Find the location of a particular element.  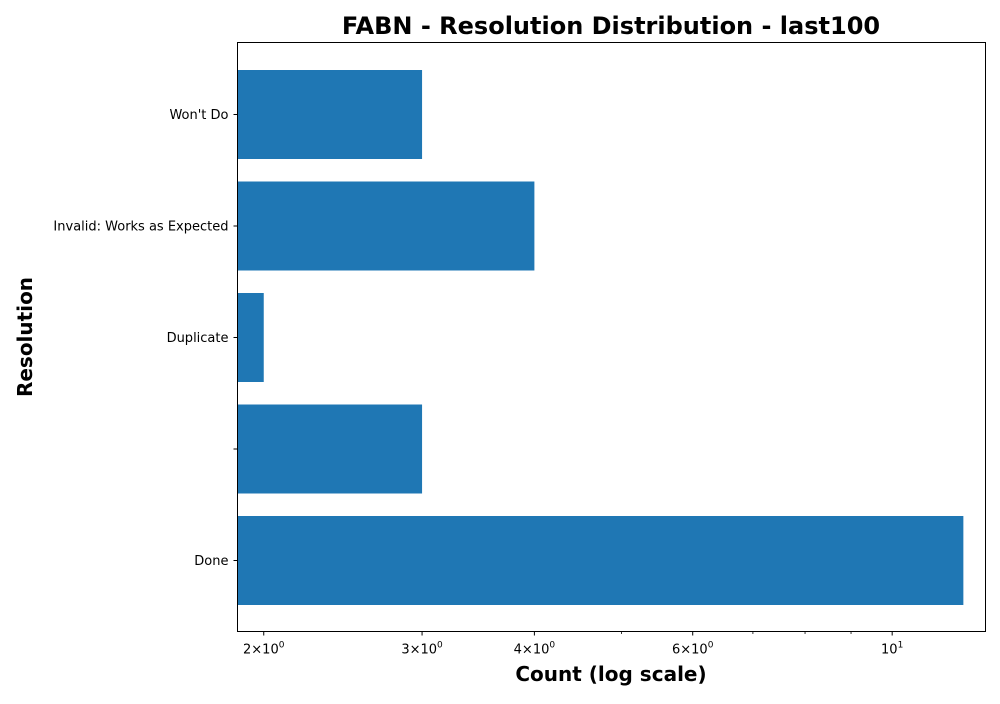

y-axis-label: Resolution is located at coordinates (25, 337).